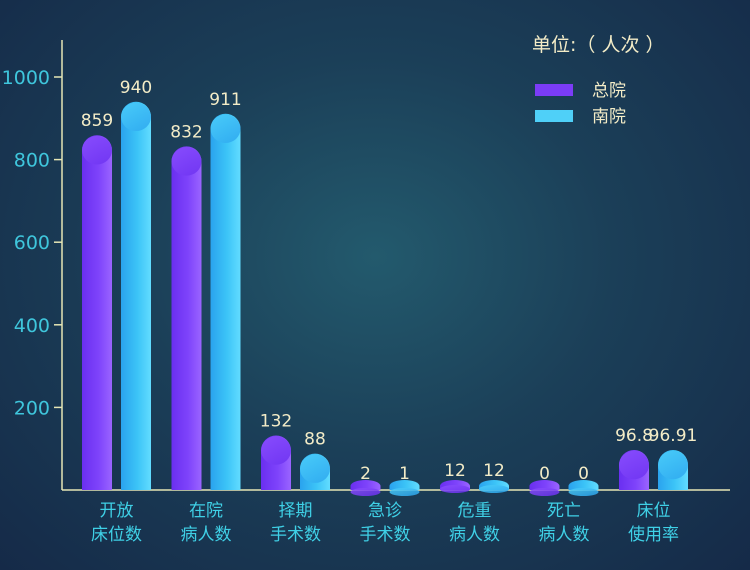 The image size is (750, 570). Describe the element at coordinates (554, 116) in the screenshot. I see `legend-swatch-nanyuan` at that location.